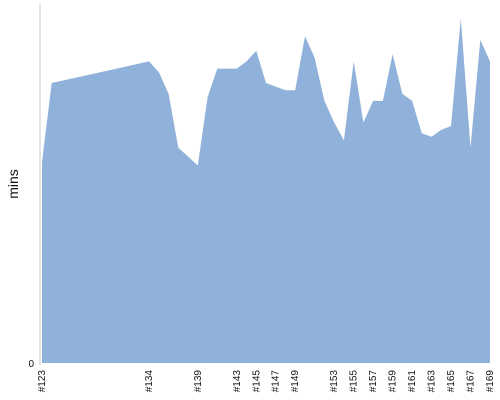  What do you see at coordinates (42, 381) in the screenshot?
I see `x-tick-label: #123` at bounding box center [42, 381].